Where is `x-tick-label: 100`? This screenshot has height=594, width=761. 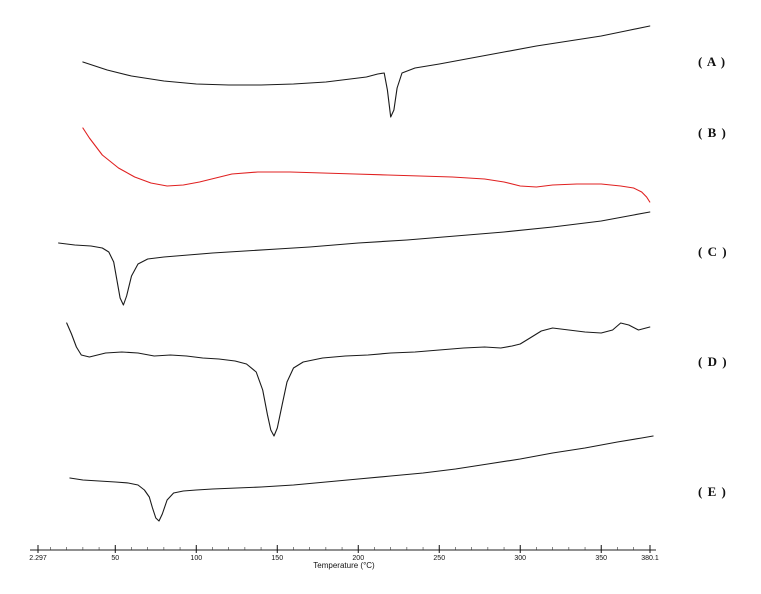
x-tick-label: 100 is located at coordinates (196, 558).